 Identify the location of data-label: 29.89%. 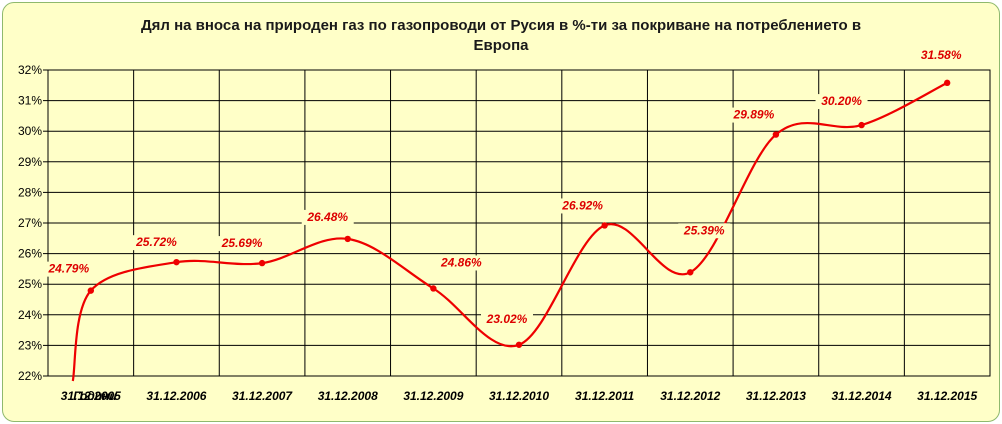
(754, 115).